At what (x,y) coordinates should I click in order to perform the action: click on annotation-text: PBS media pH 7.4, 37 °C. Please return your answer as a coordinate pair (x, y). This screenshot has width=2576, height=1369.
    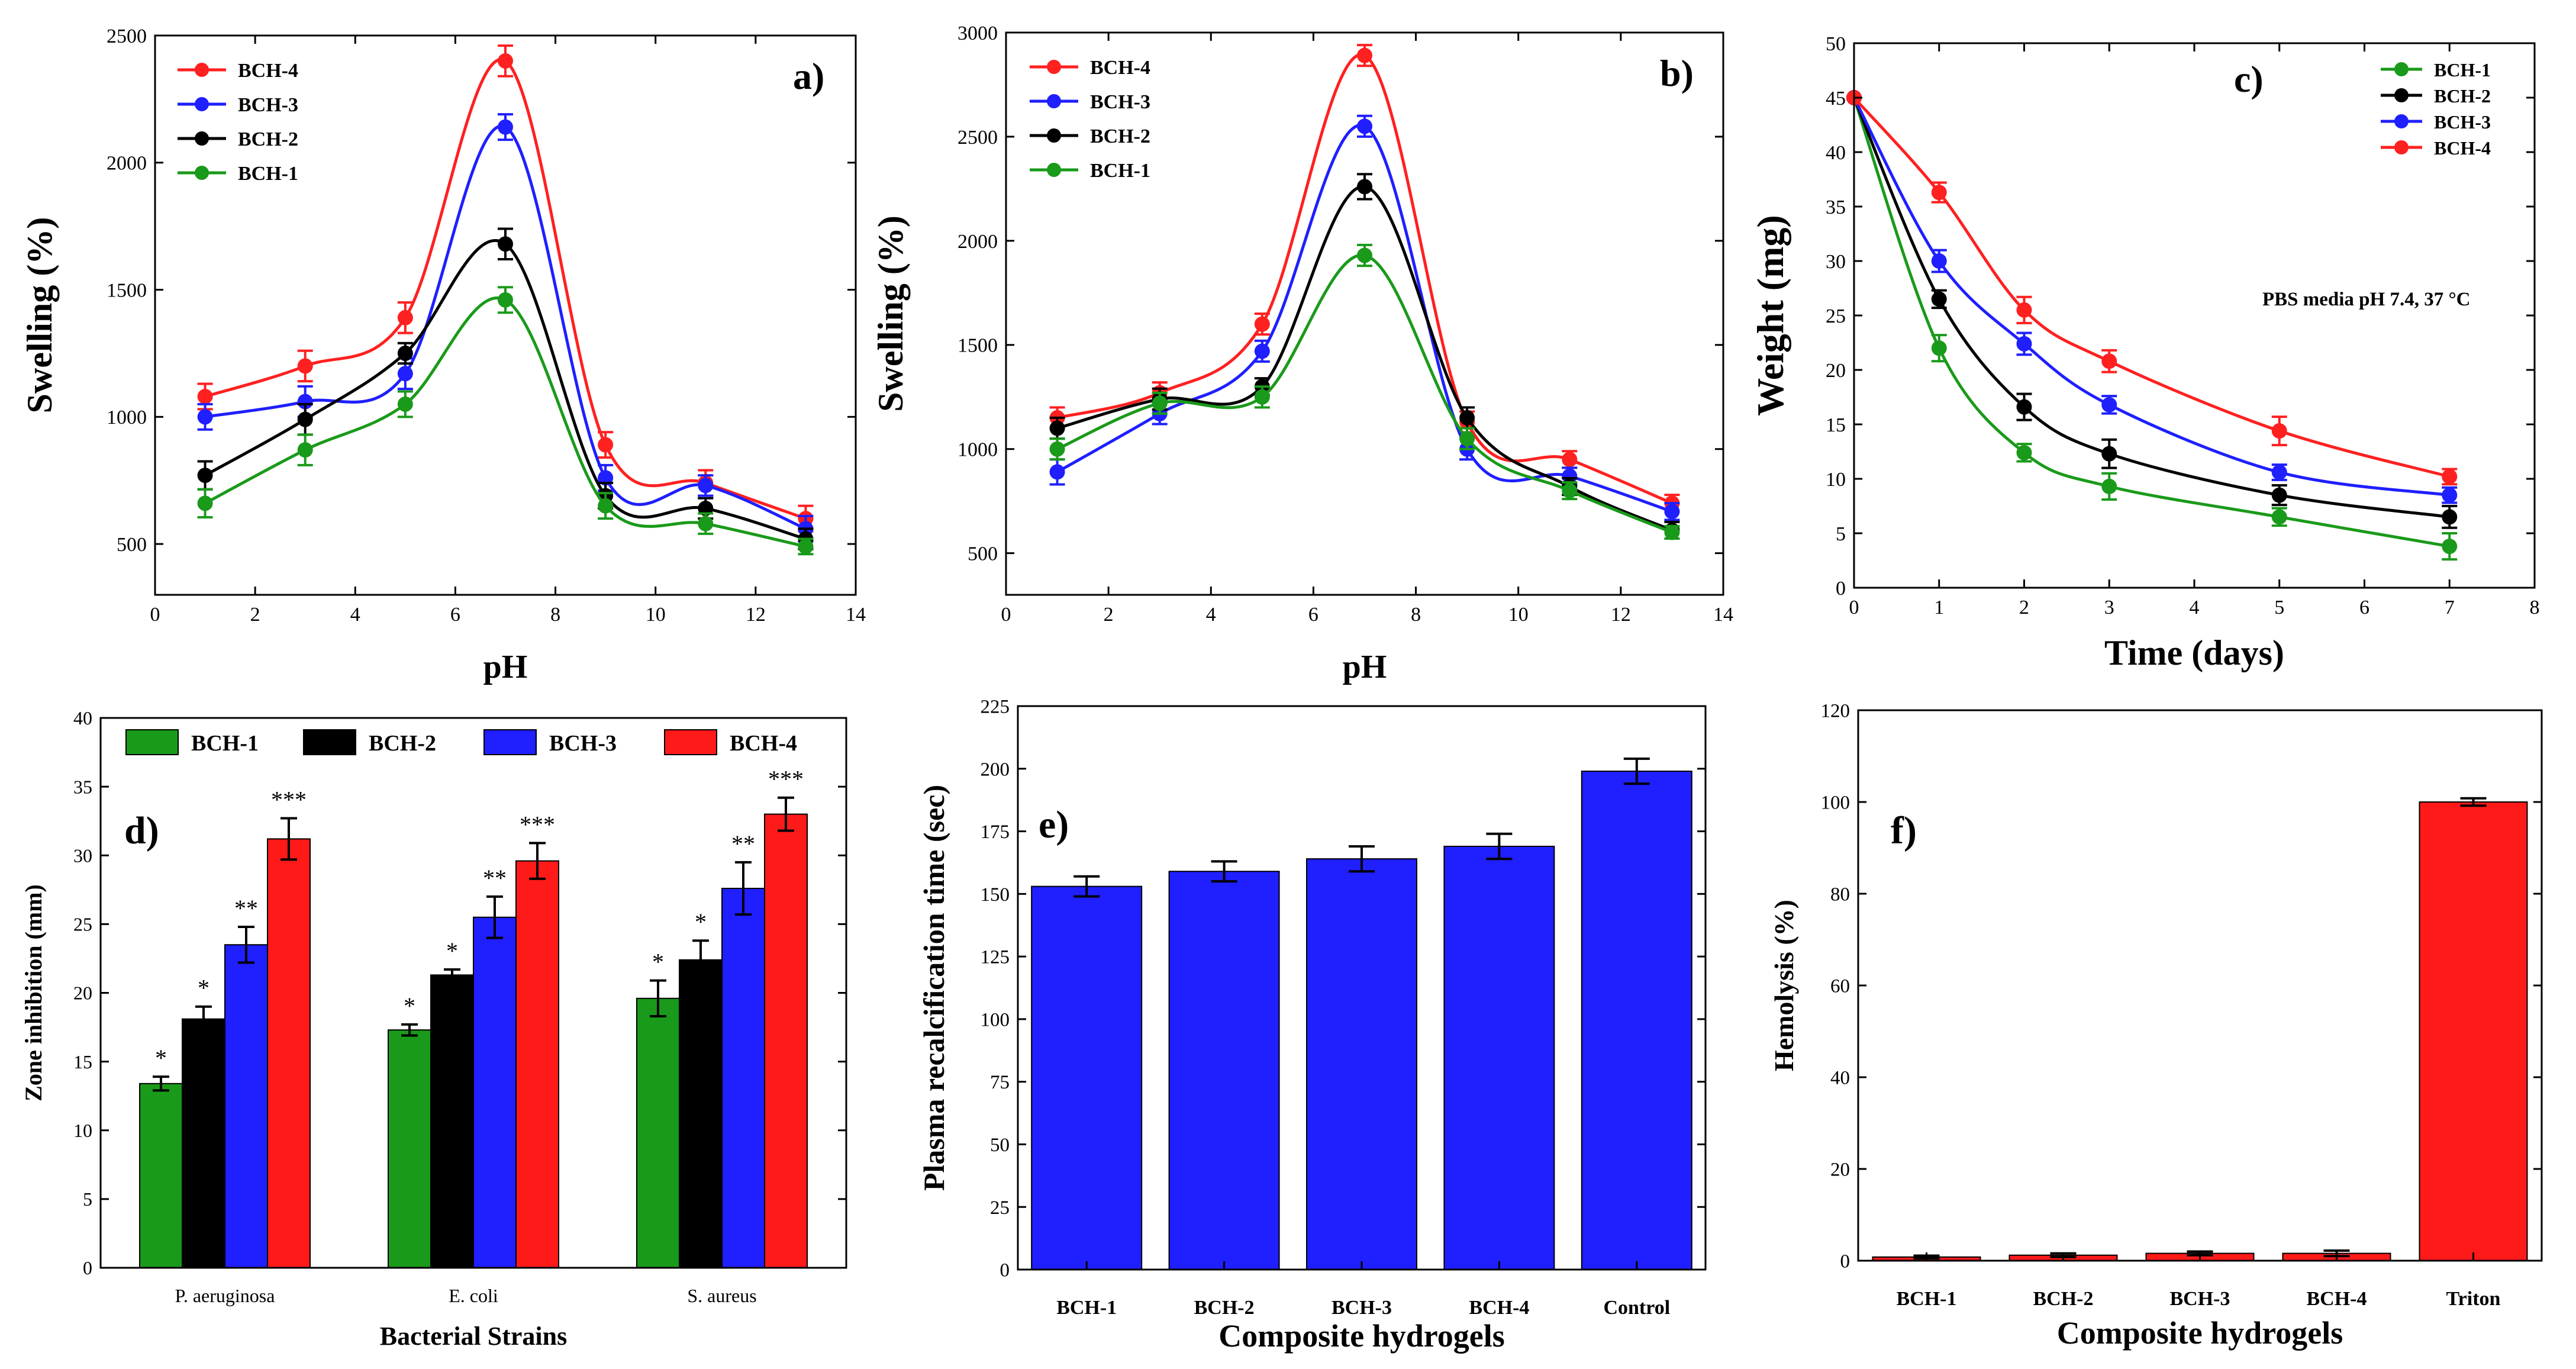
    Looking at the image, I should click on (2366, 299).